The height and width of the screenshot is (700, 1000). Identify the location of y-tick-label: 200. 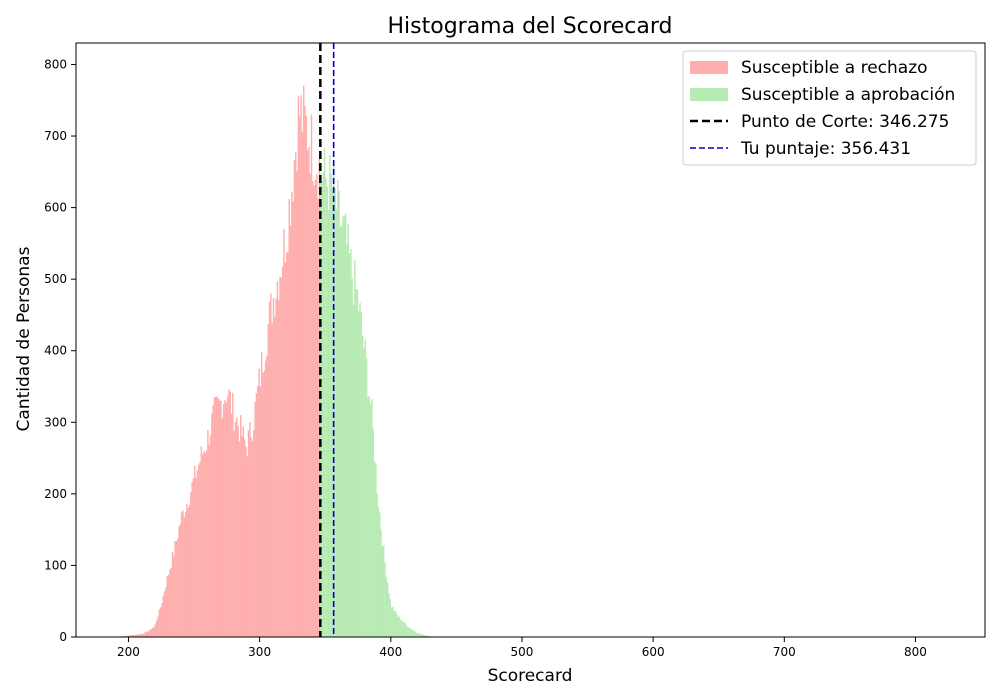
(55, 494).